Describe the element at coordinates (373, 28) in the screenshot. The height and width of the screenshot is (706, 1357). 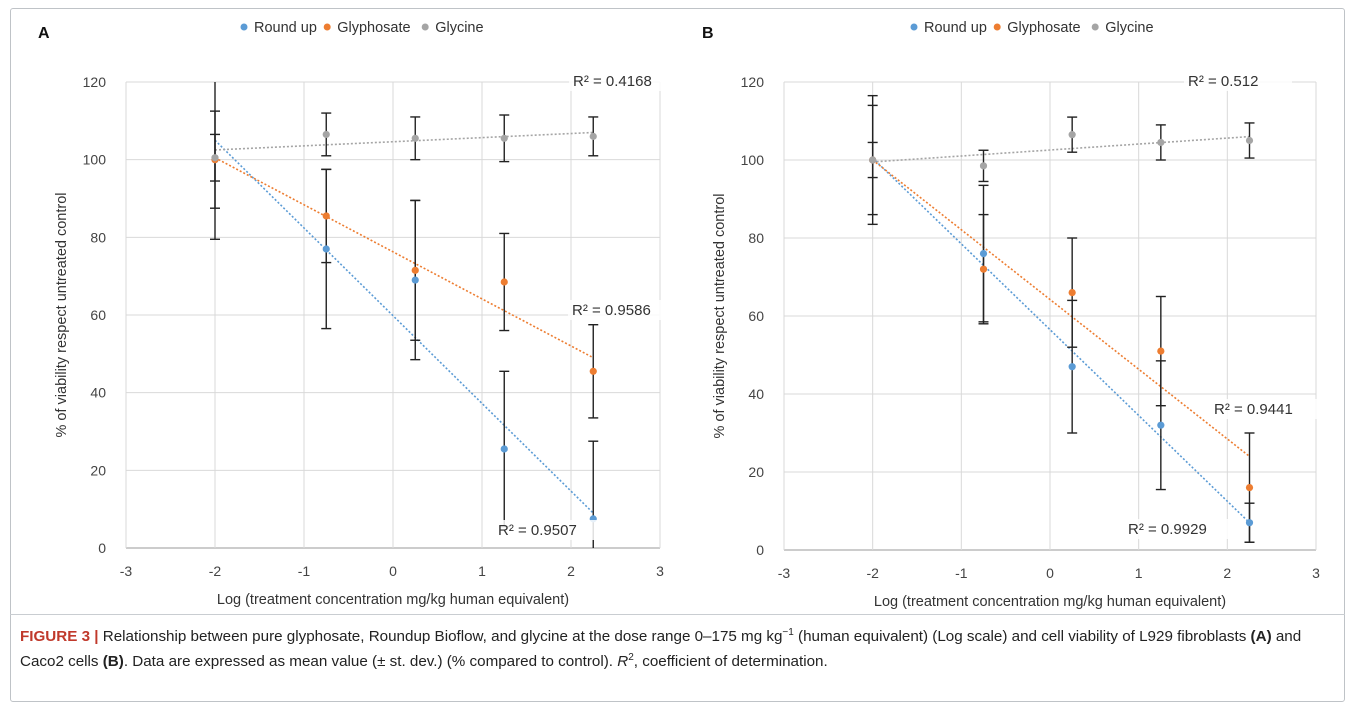
I see `legend-label: Glyphosate` at that location.